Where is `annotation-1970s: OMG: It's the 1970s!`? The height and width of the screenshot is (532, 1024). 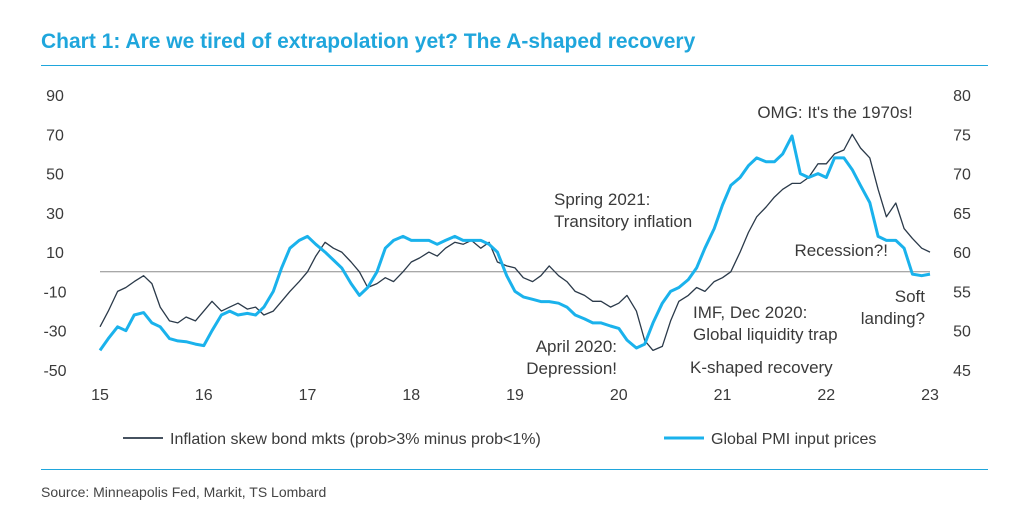 annotation-1970s: OMG: It's the 1970s! is located at coordinates (834, 112).